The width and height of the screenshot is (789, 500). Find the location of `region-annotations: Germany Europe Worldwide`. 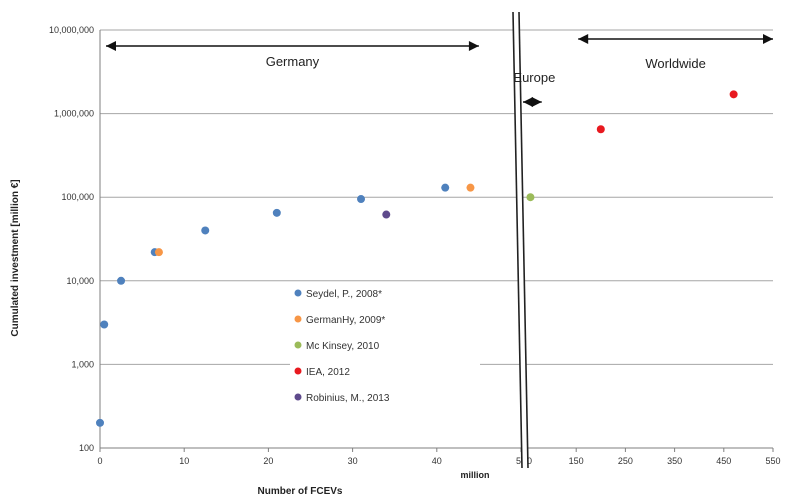

region-annotations: Germany Europe Worldwide is located at coordinates (439, 70).